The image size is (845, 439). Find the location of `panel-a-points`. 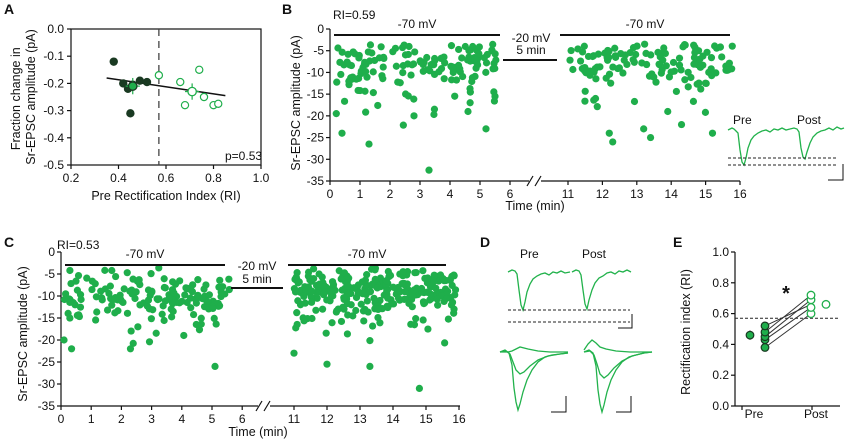

panel-a-points is located at coordinates (166, 87).